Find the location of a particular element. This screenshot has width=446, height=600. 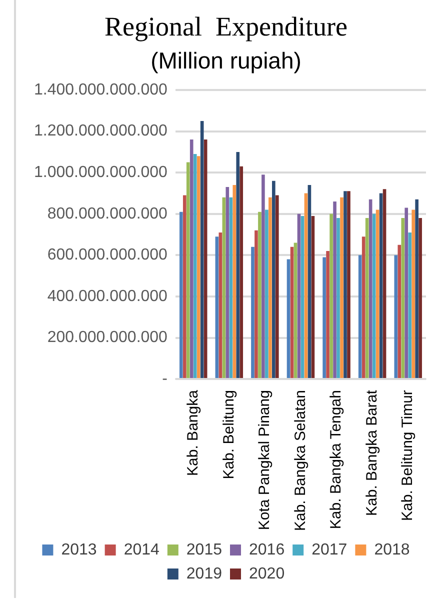

chart-subtitle: (Million rupiah) is located at coordinates (226, 61).